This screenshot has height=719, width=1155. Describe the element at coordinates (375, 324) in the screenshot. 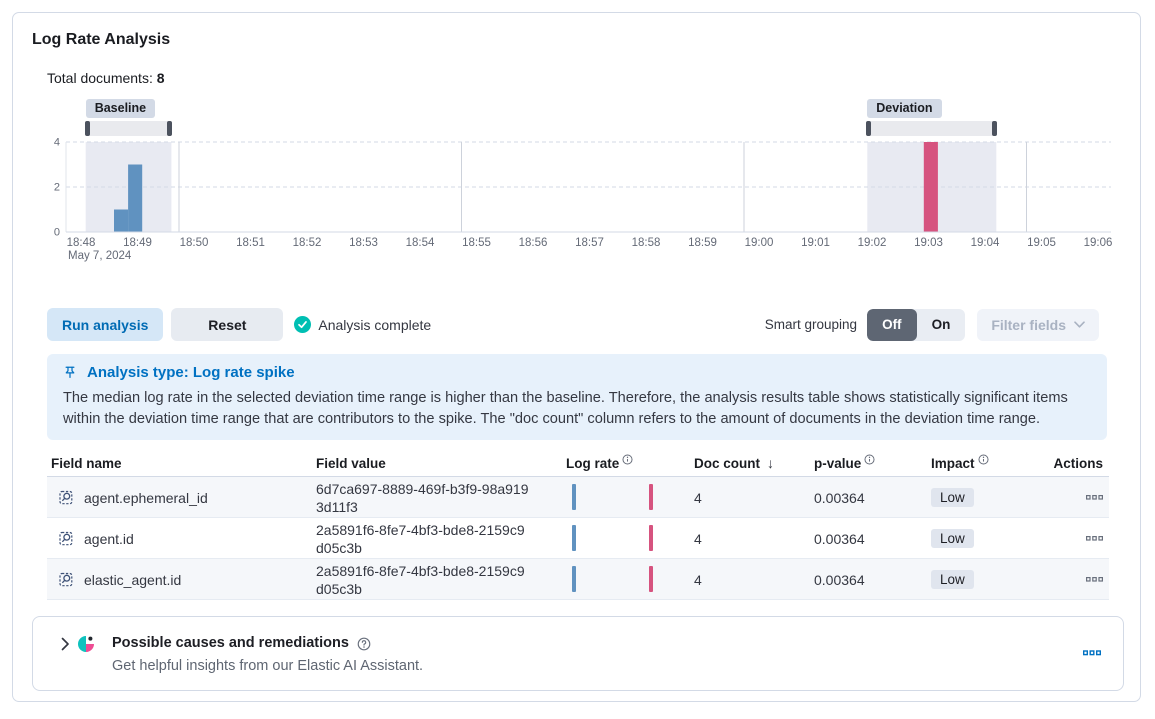

I see `analysis-status-label: Analysis complete` at that location.